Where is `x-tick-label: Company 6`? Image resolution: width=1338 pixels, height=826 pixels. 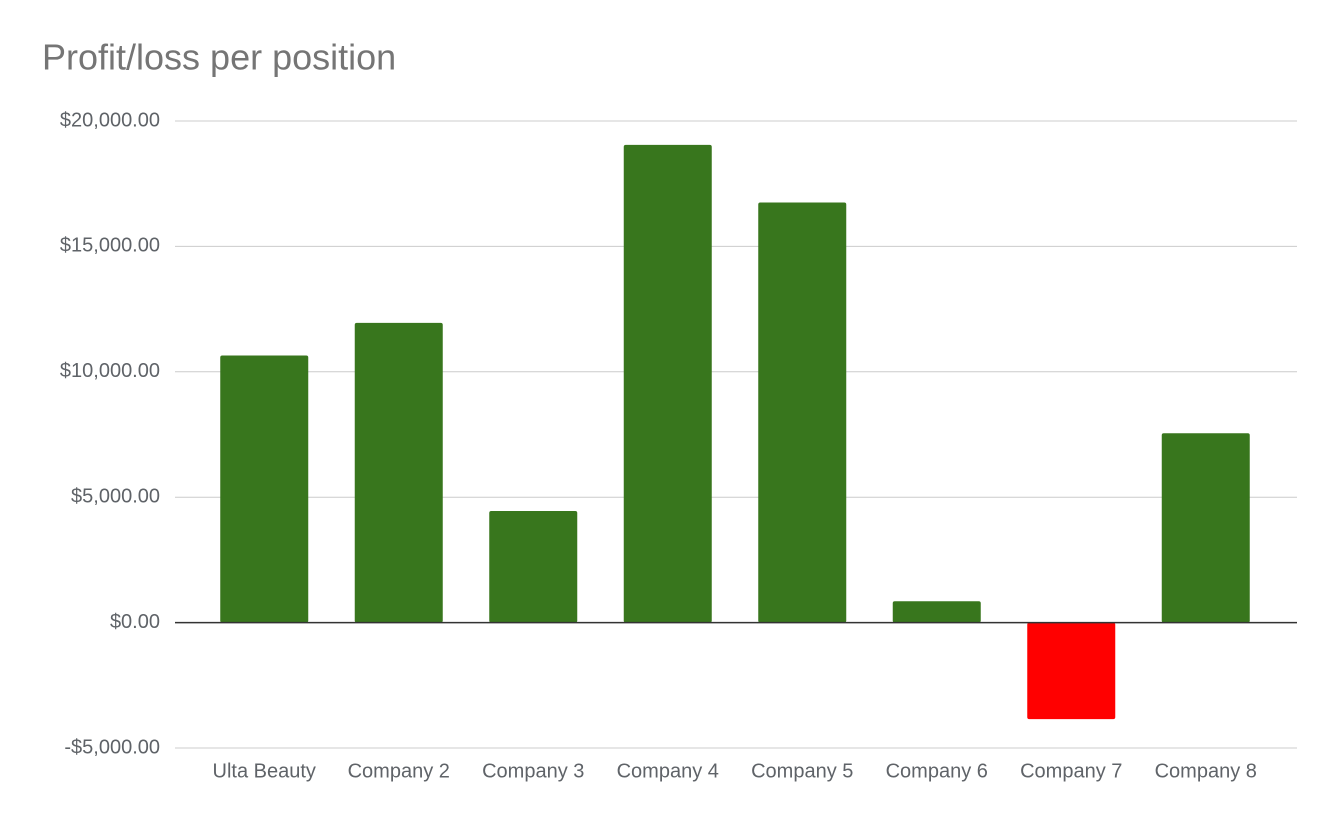 x-tick-label: Company 6 is located at coordinates (937, 771).